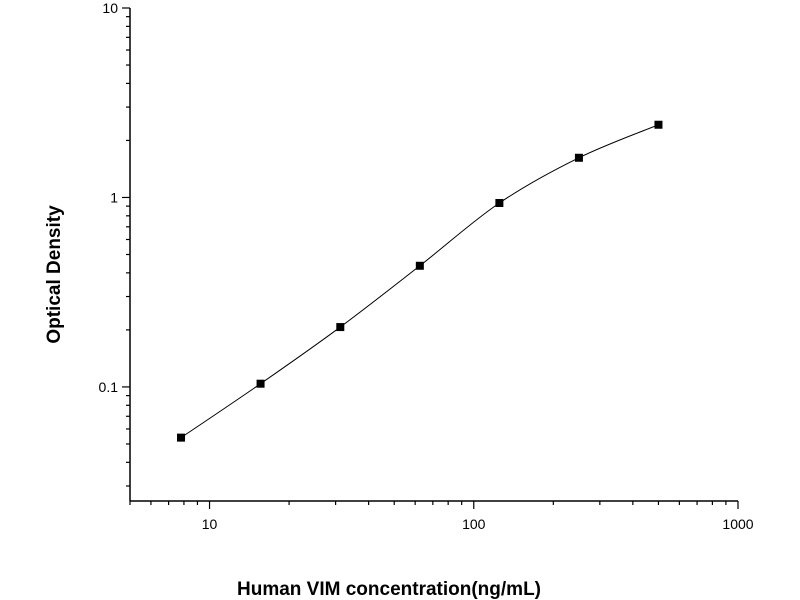 The height and width of the screenshot is (600, 800). I want to click on y-ticks: 0.1 1 10, so click(114, 243).